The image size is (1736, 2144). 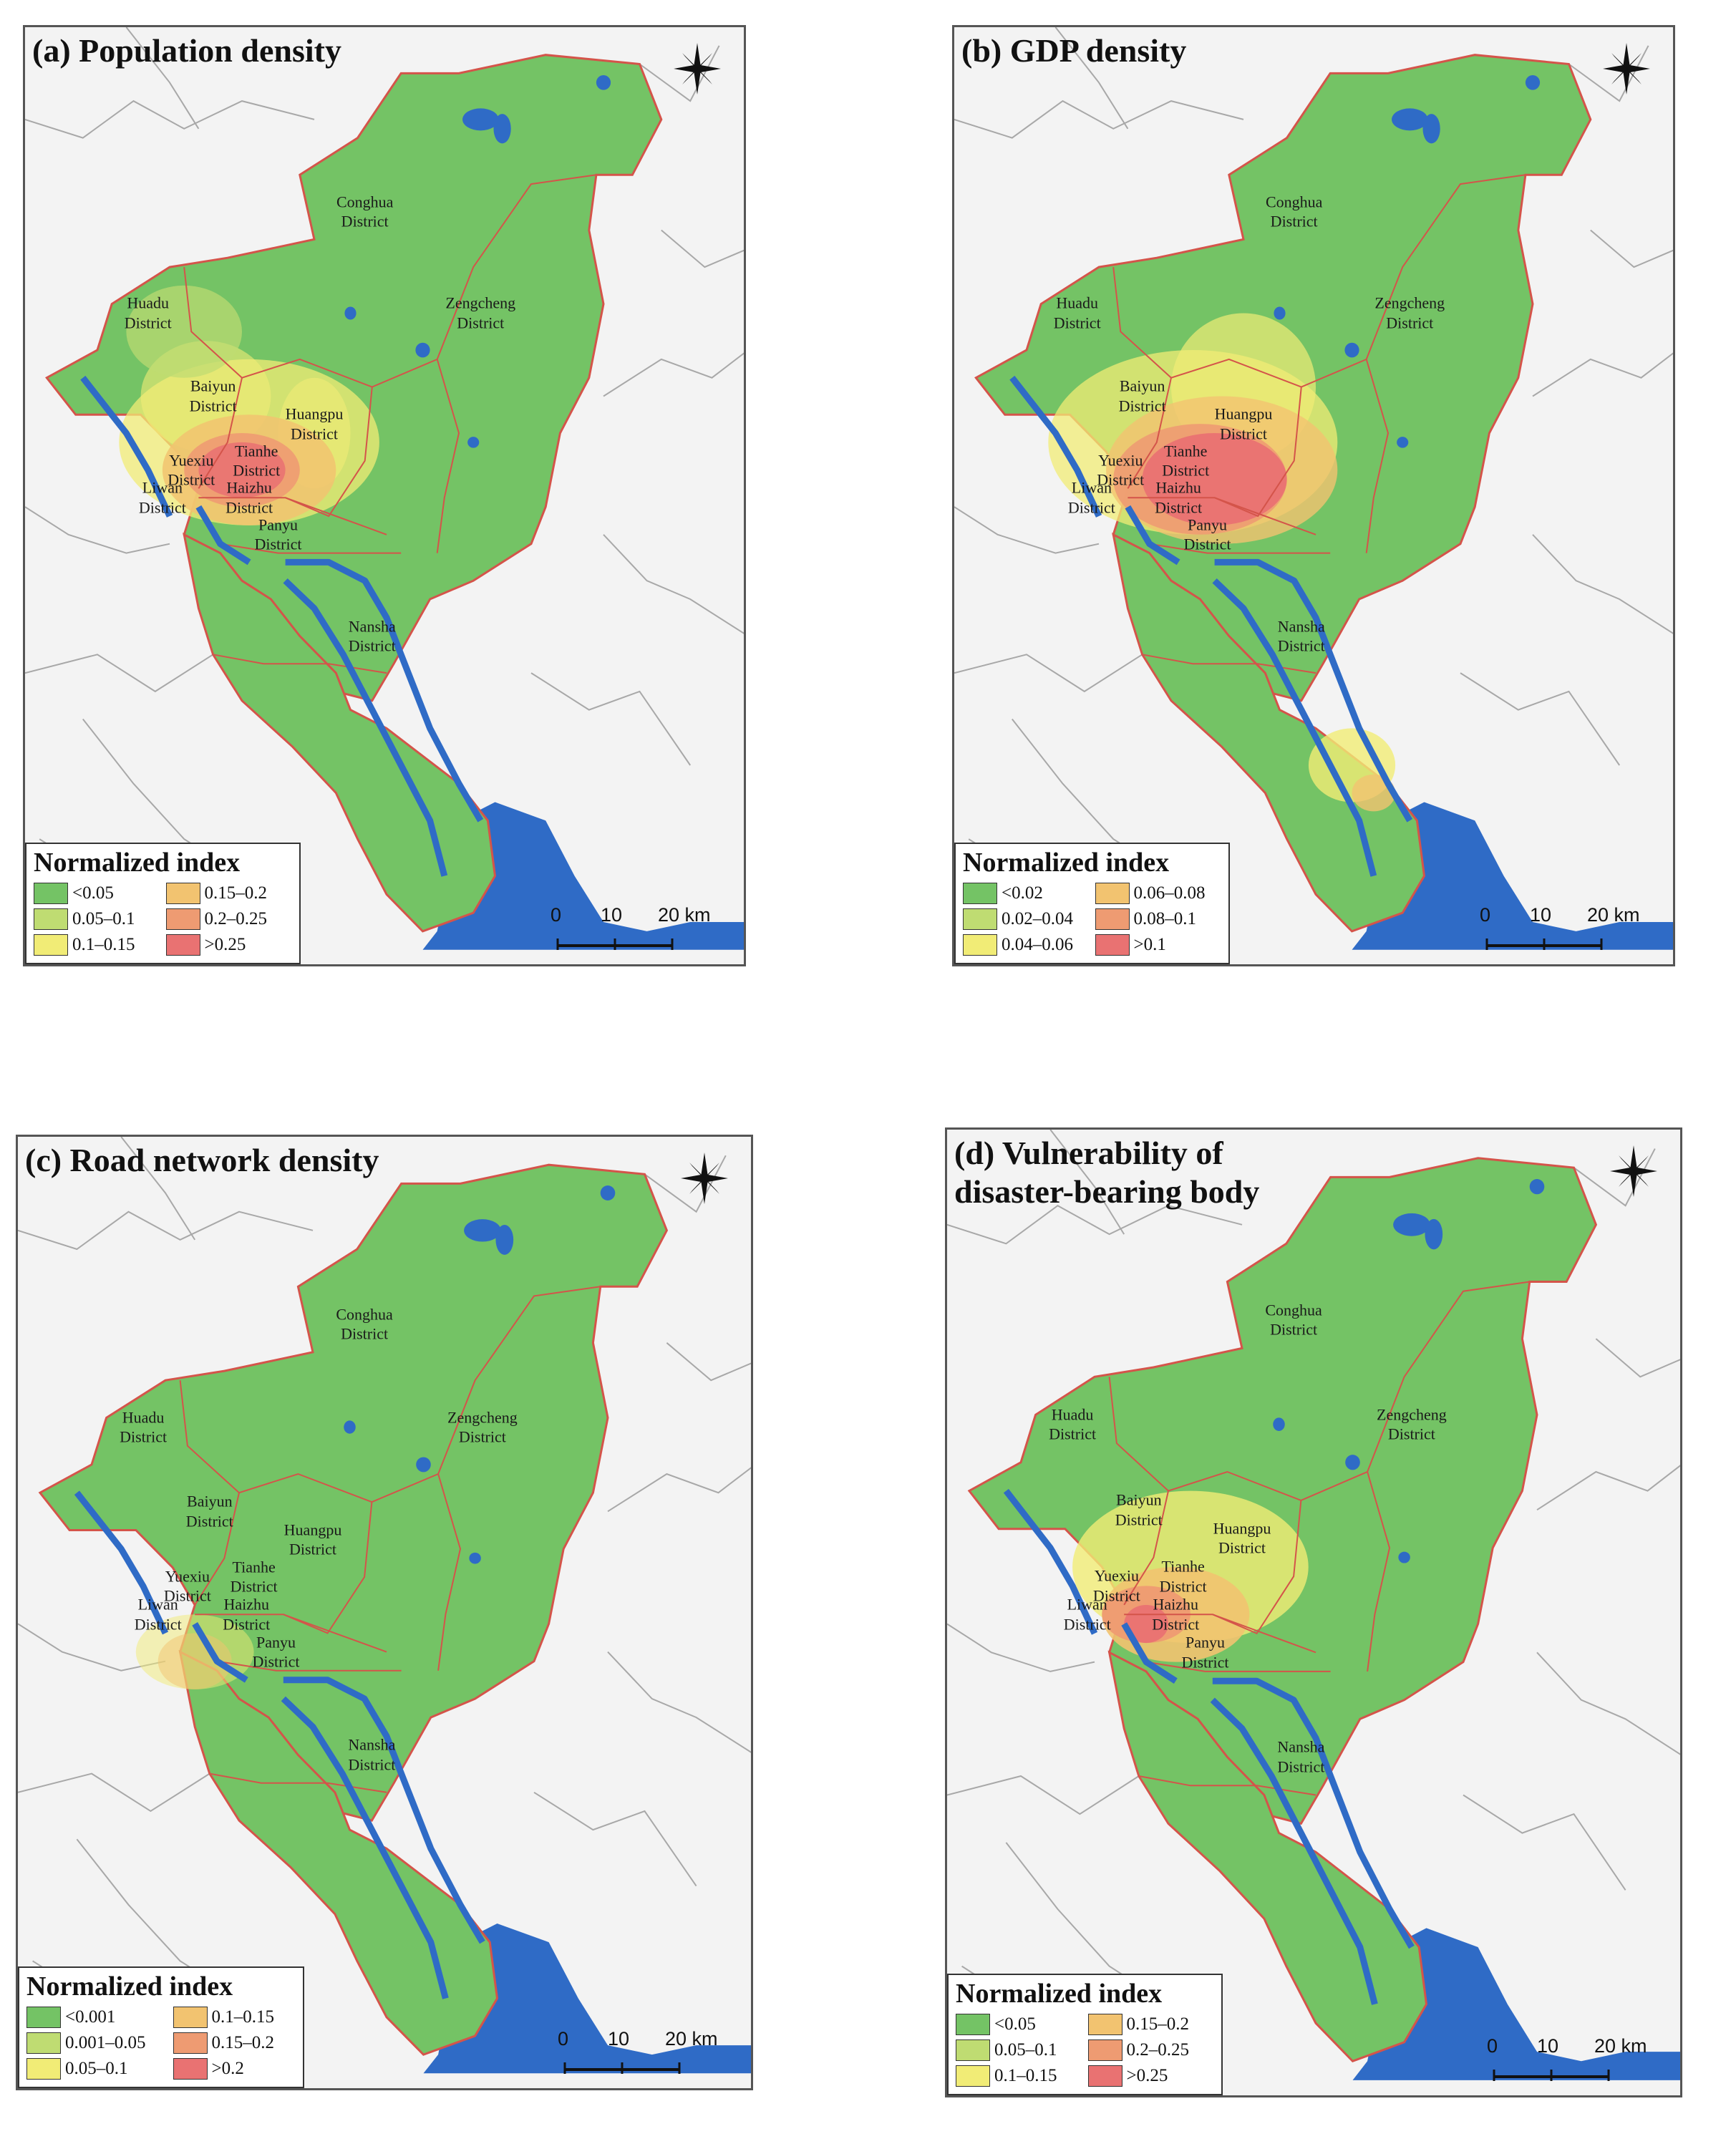 I want to click on legend-item: 0.06–0.08, so click(x=1158, y=894).